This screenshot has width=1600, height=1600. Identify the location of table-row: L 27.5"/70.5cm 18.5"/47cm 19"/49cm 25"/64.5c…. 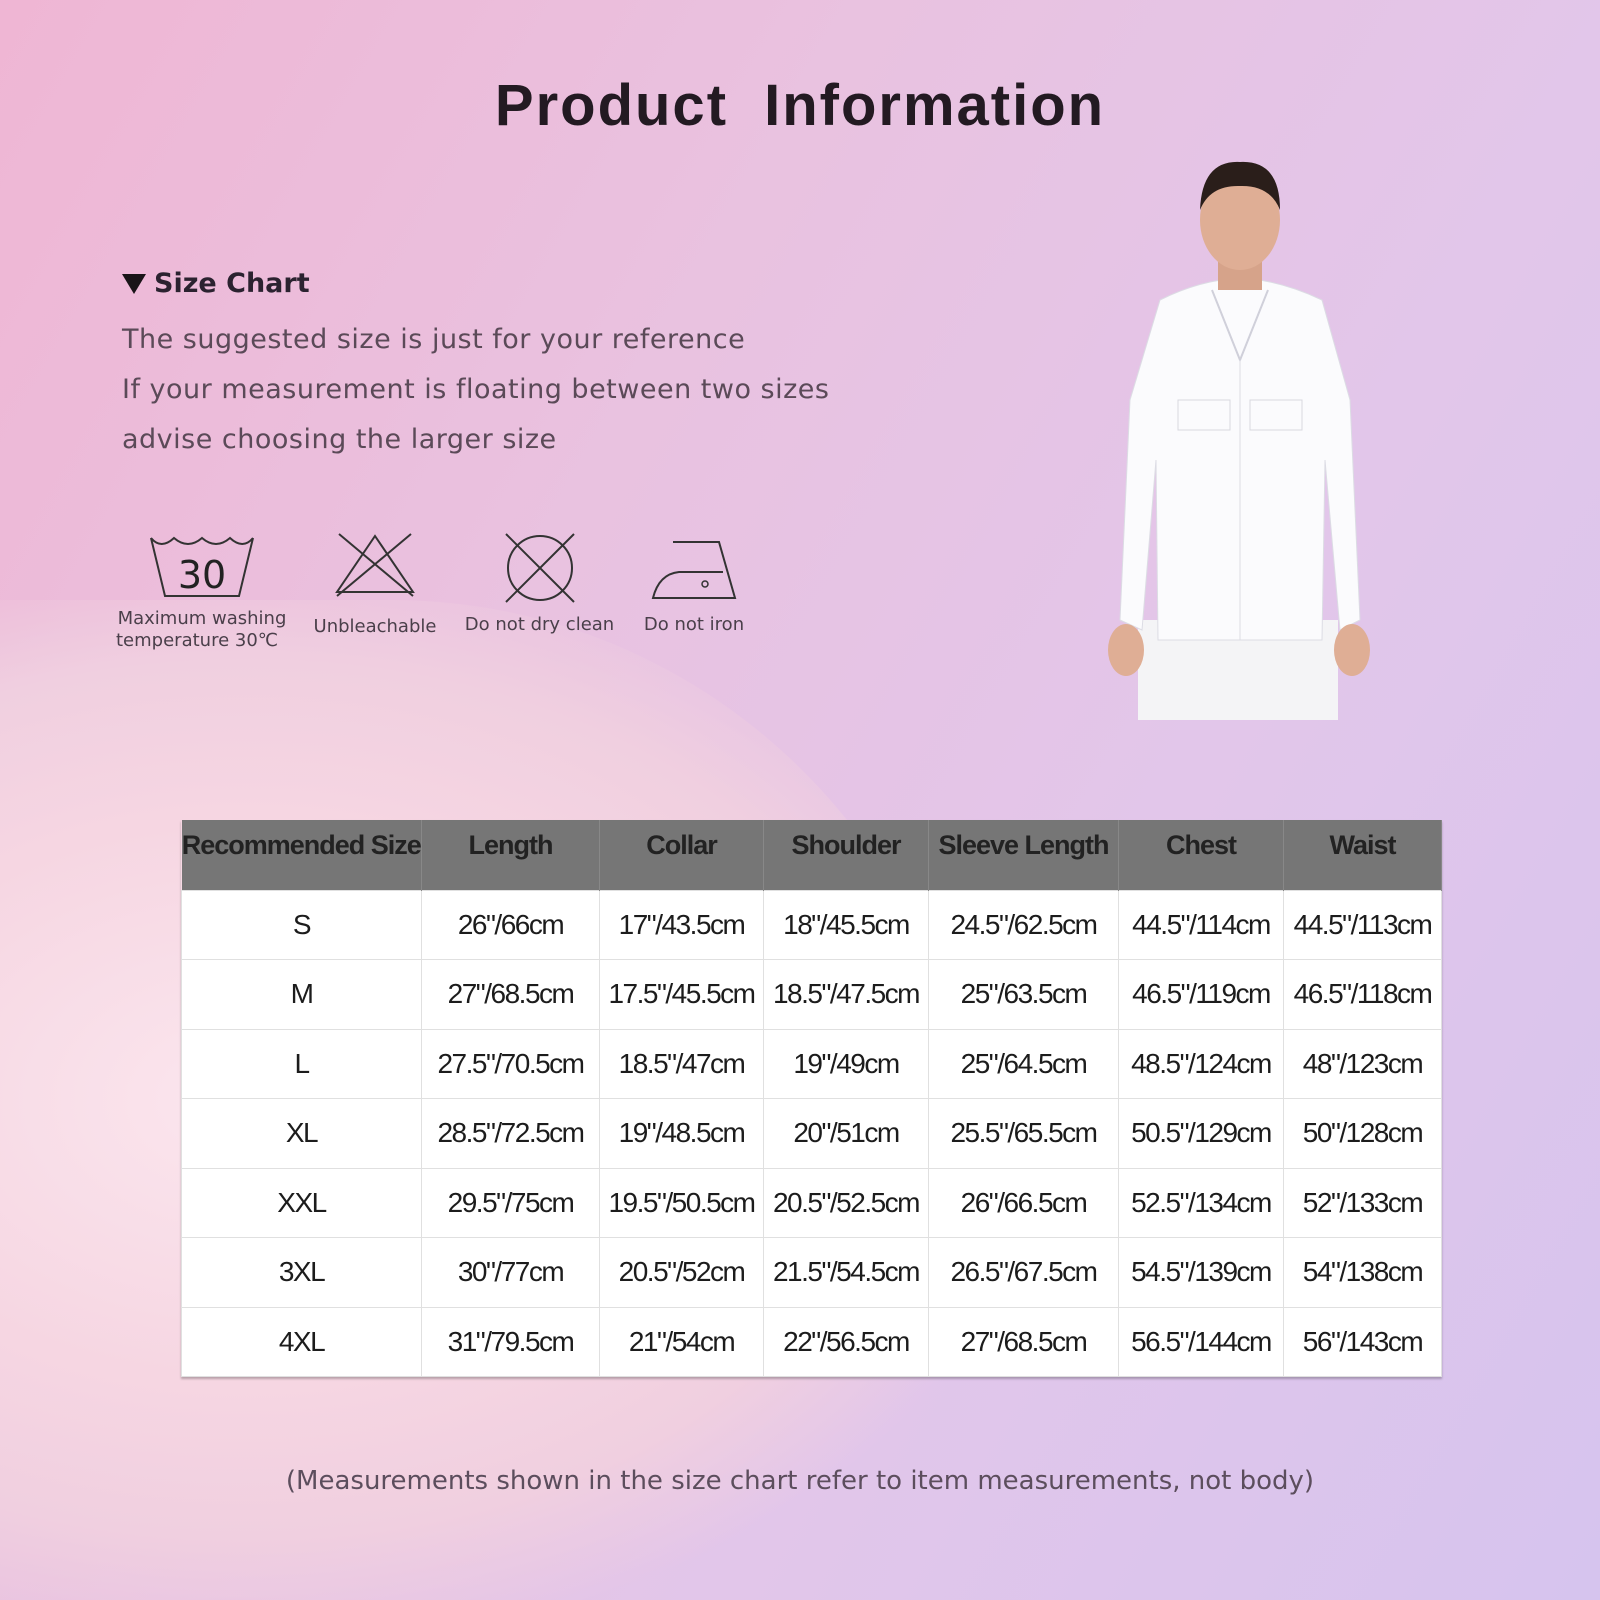
(811, 1063).